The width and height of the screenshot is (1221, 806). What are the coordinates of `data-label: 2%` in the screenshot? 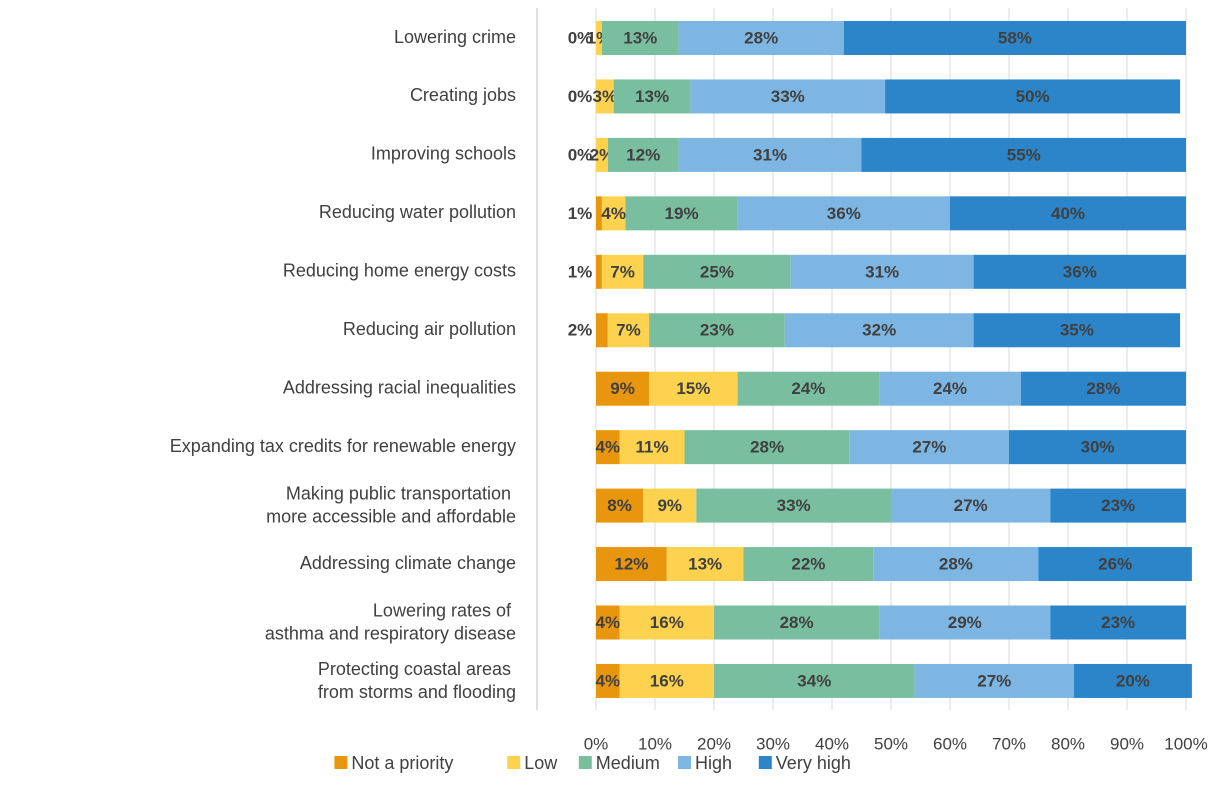 It's located at (580, 330).